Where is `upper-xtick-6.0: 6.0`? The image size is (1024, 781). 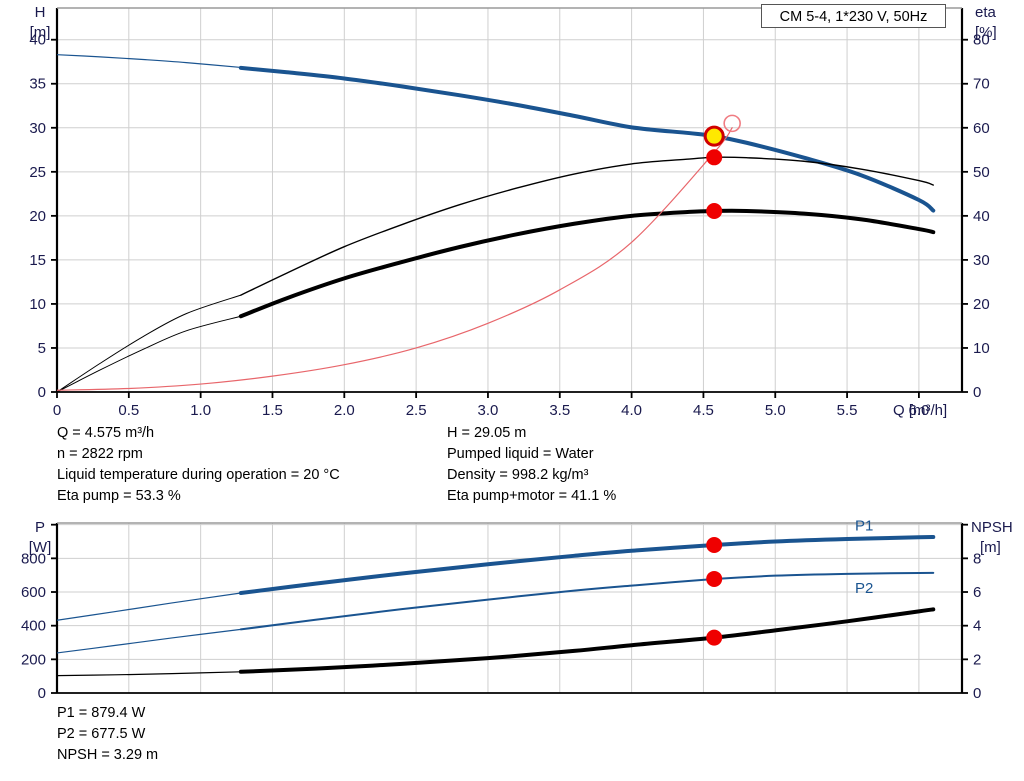 upper-xtick-6.0: 6.0 is located at coordinates (918, 410).